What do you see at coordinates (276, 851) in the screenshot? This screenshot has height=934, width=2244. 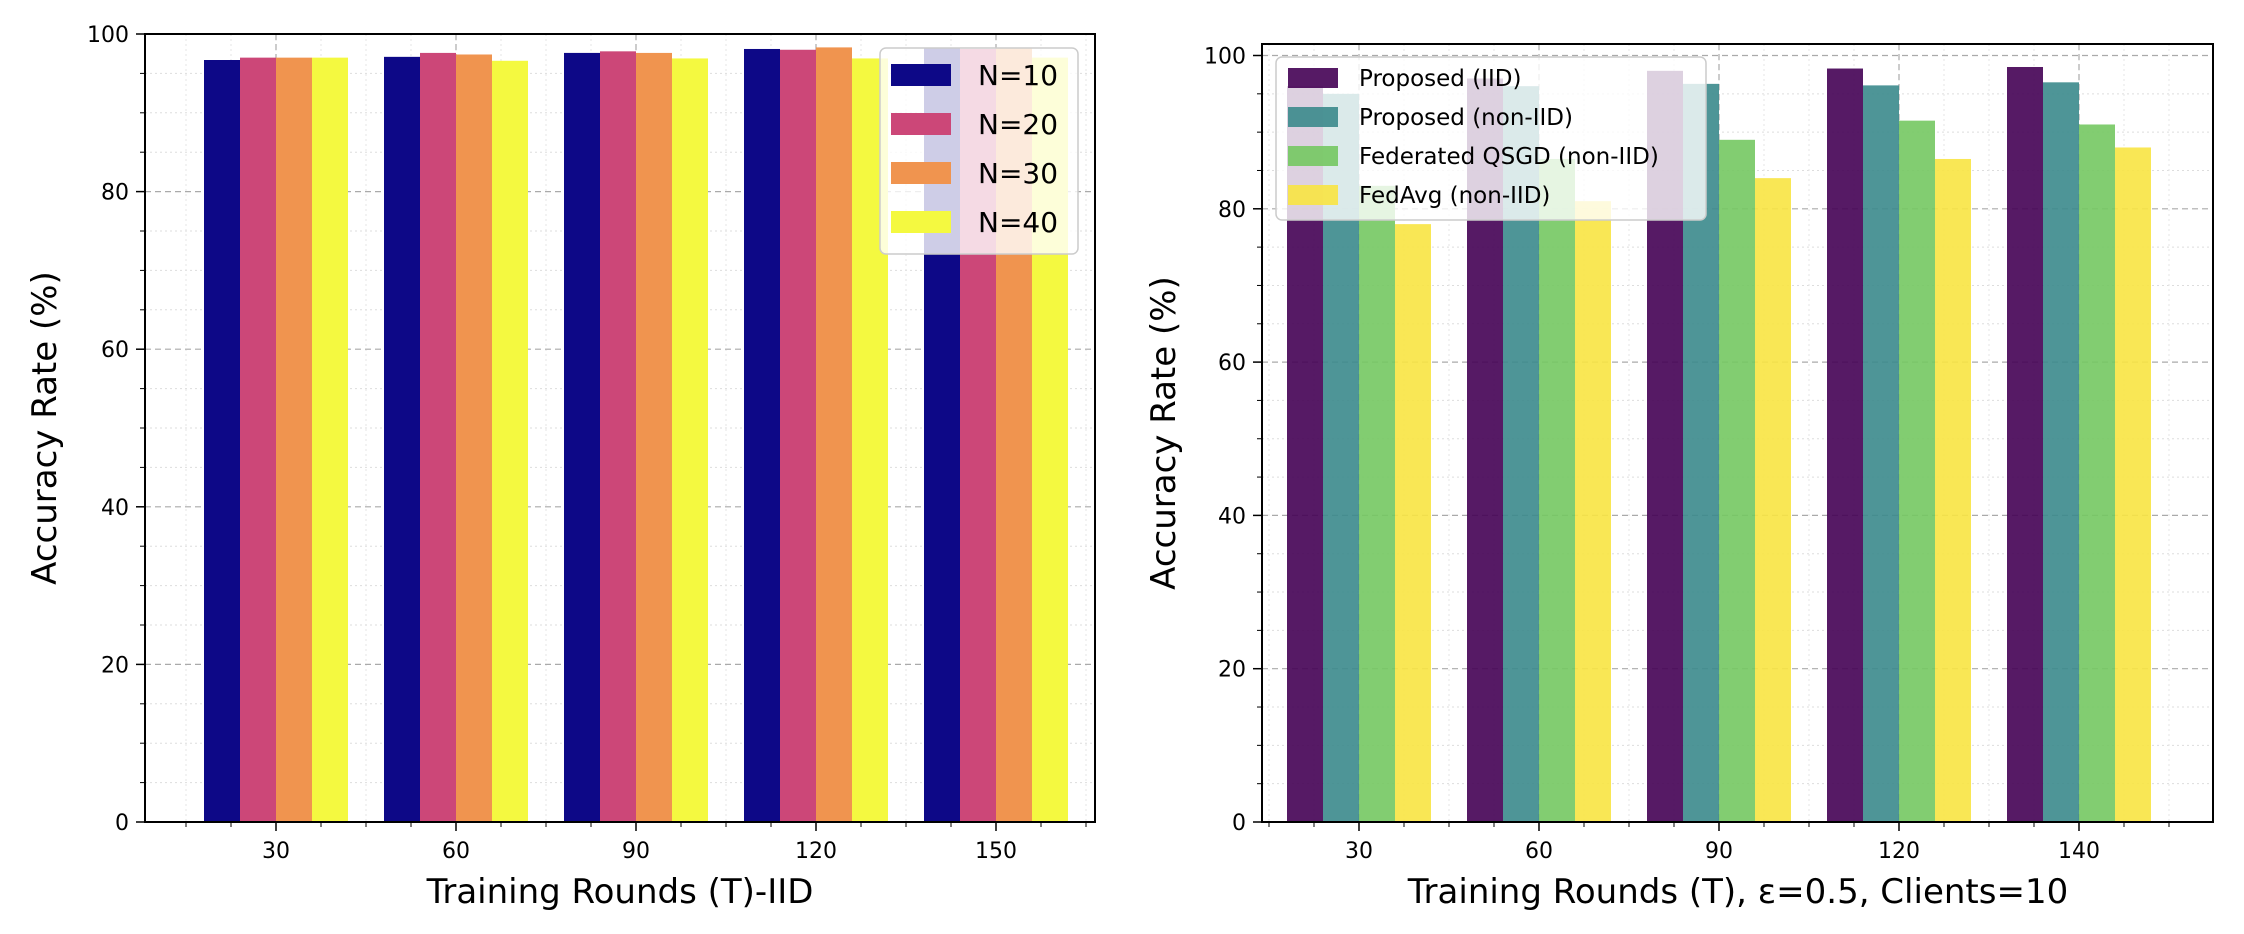 I see `left-x-tick-label: 30` at bounding box center [276, 851].